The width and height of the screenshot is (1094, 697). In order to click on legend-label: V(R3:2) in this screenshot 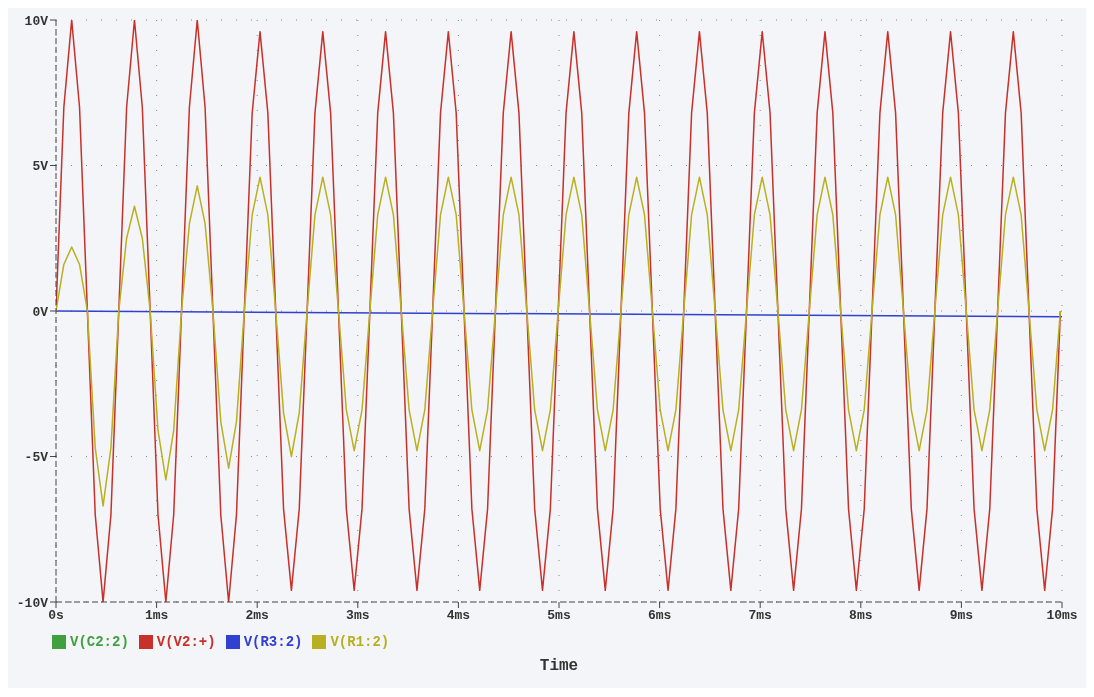, I will do `click(273, 642)`.